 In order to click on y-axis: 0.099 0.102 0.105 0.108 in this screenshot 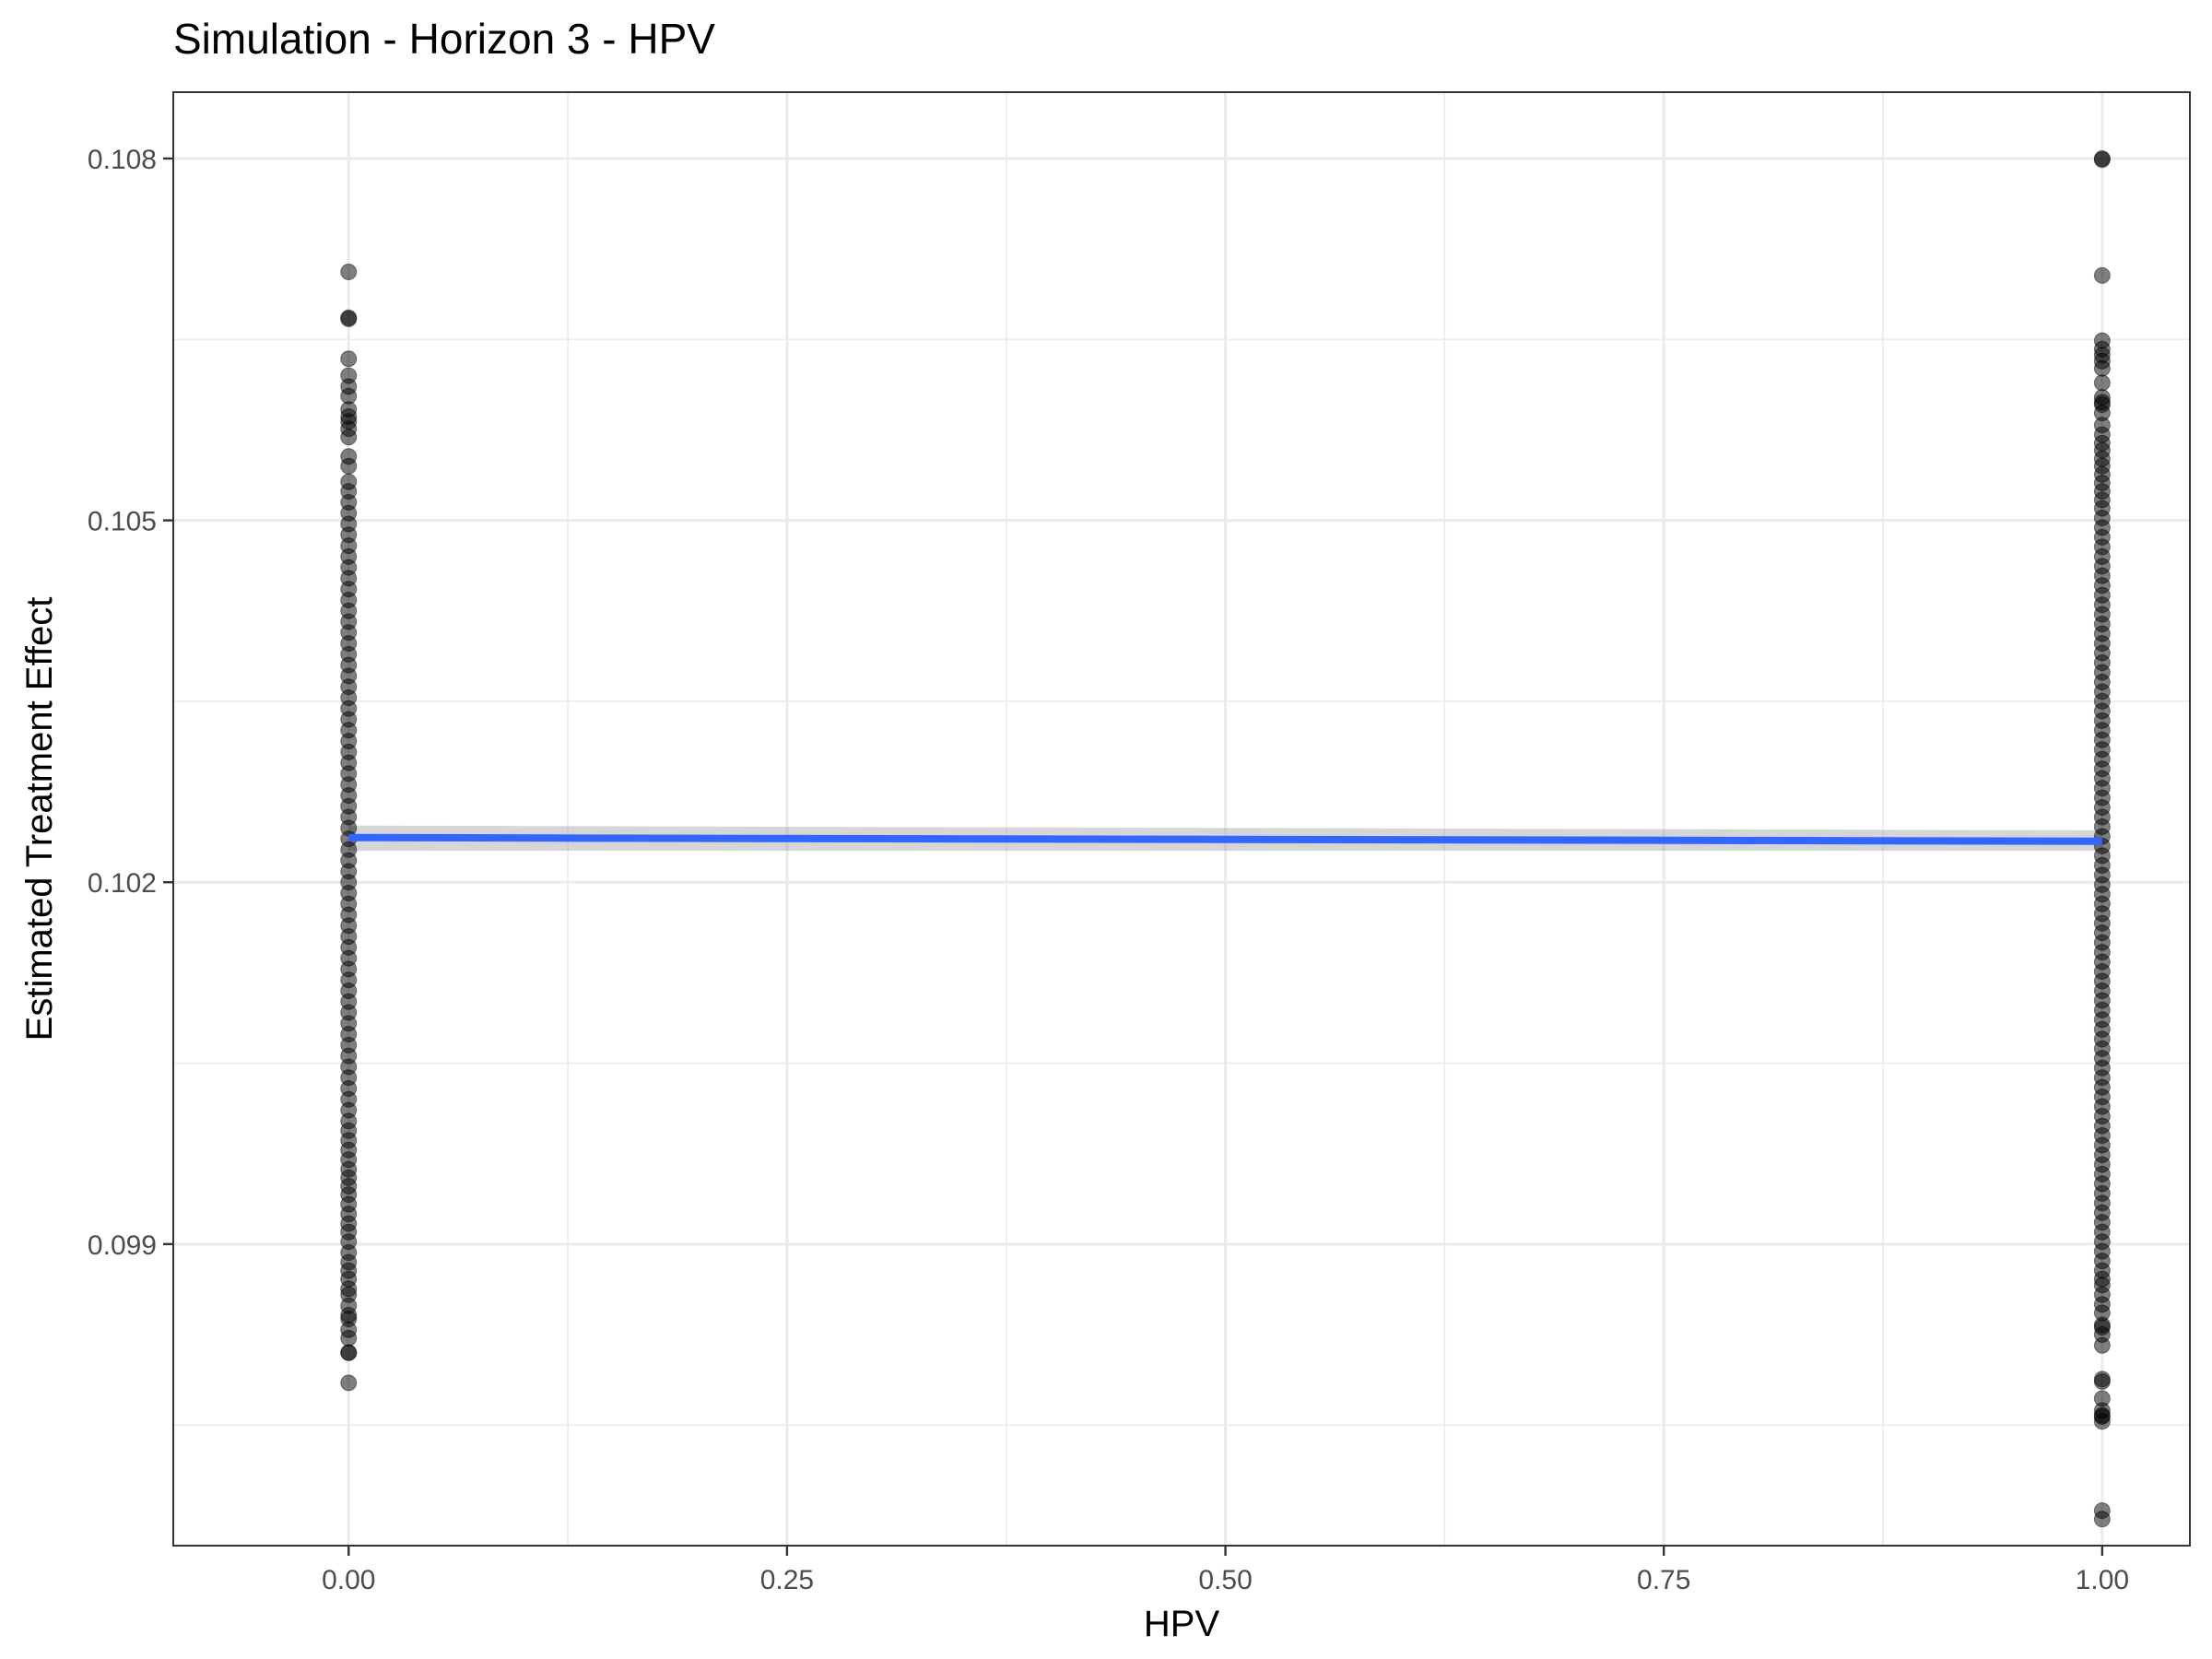, I will do `click(130, 703)`.